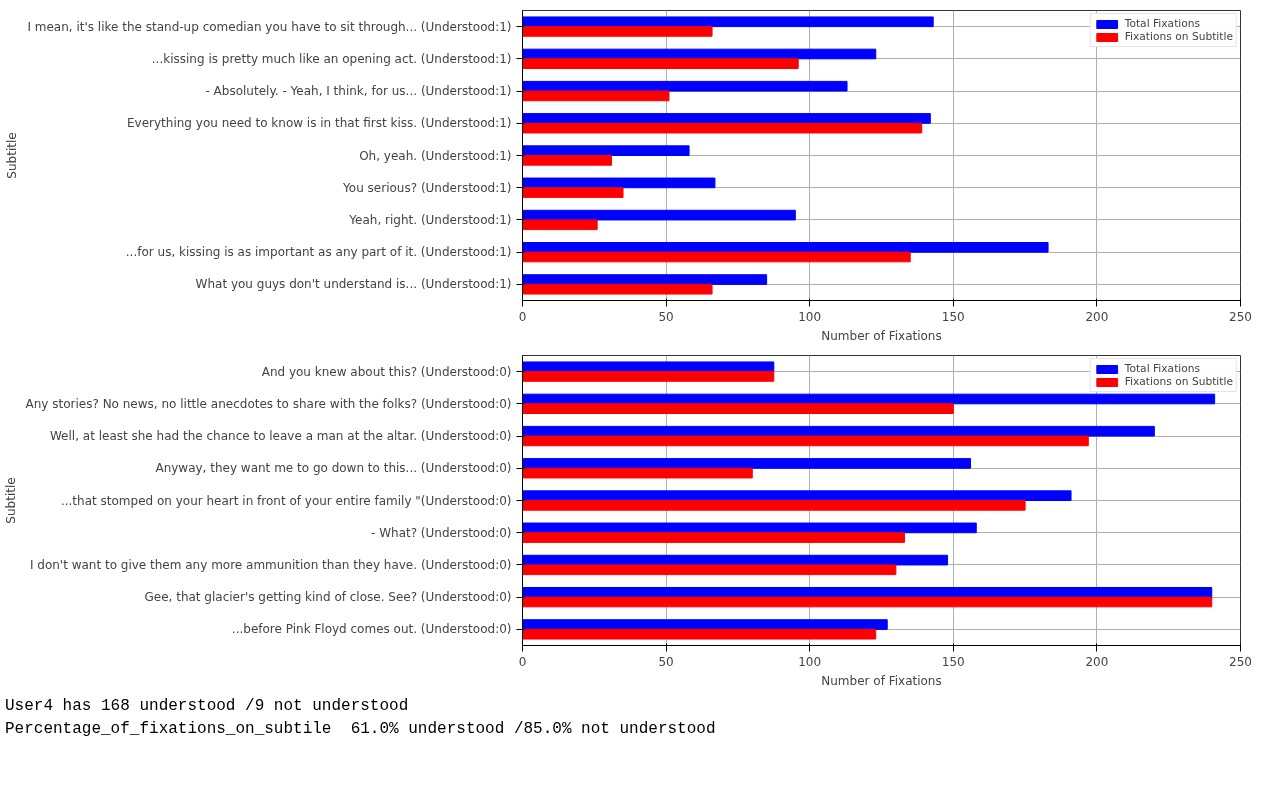 This screenshot has width=1272, height=797. What do you see at coordinates (358, 91) in the screenshot?
I see `y-tick-label: - Absolutely. - Yeah, I think, for us... (Understood:1)` at bounding box center [358, 91].